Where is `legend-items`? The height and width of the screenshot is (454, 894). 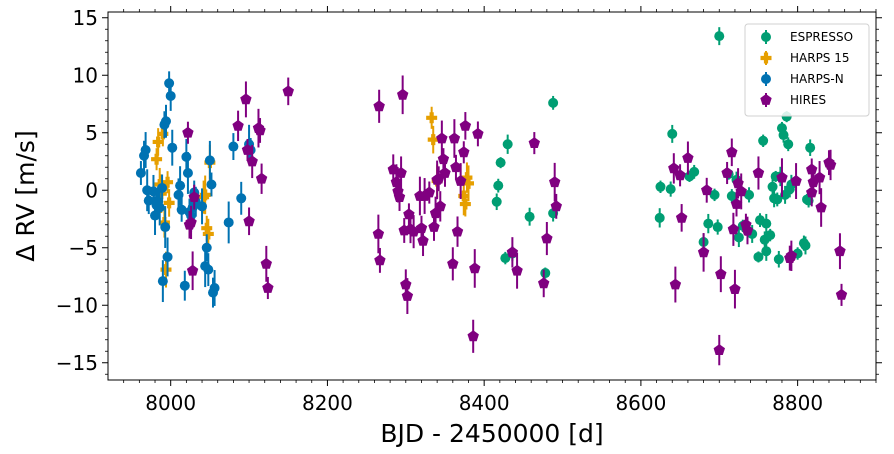 legend-items is located at coordinates (766, 68).